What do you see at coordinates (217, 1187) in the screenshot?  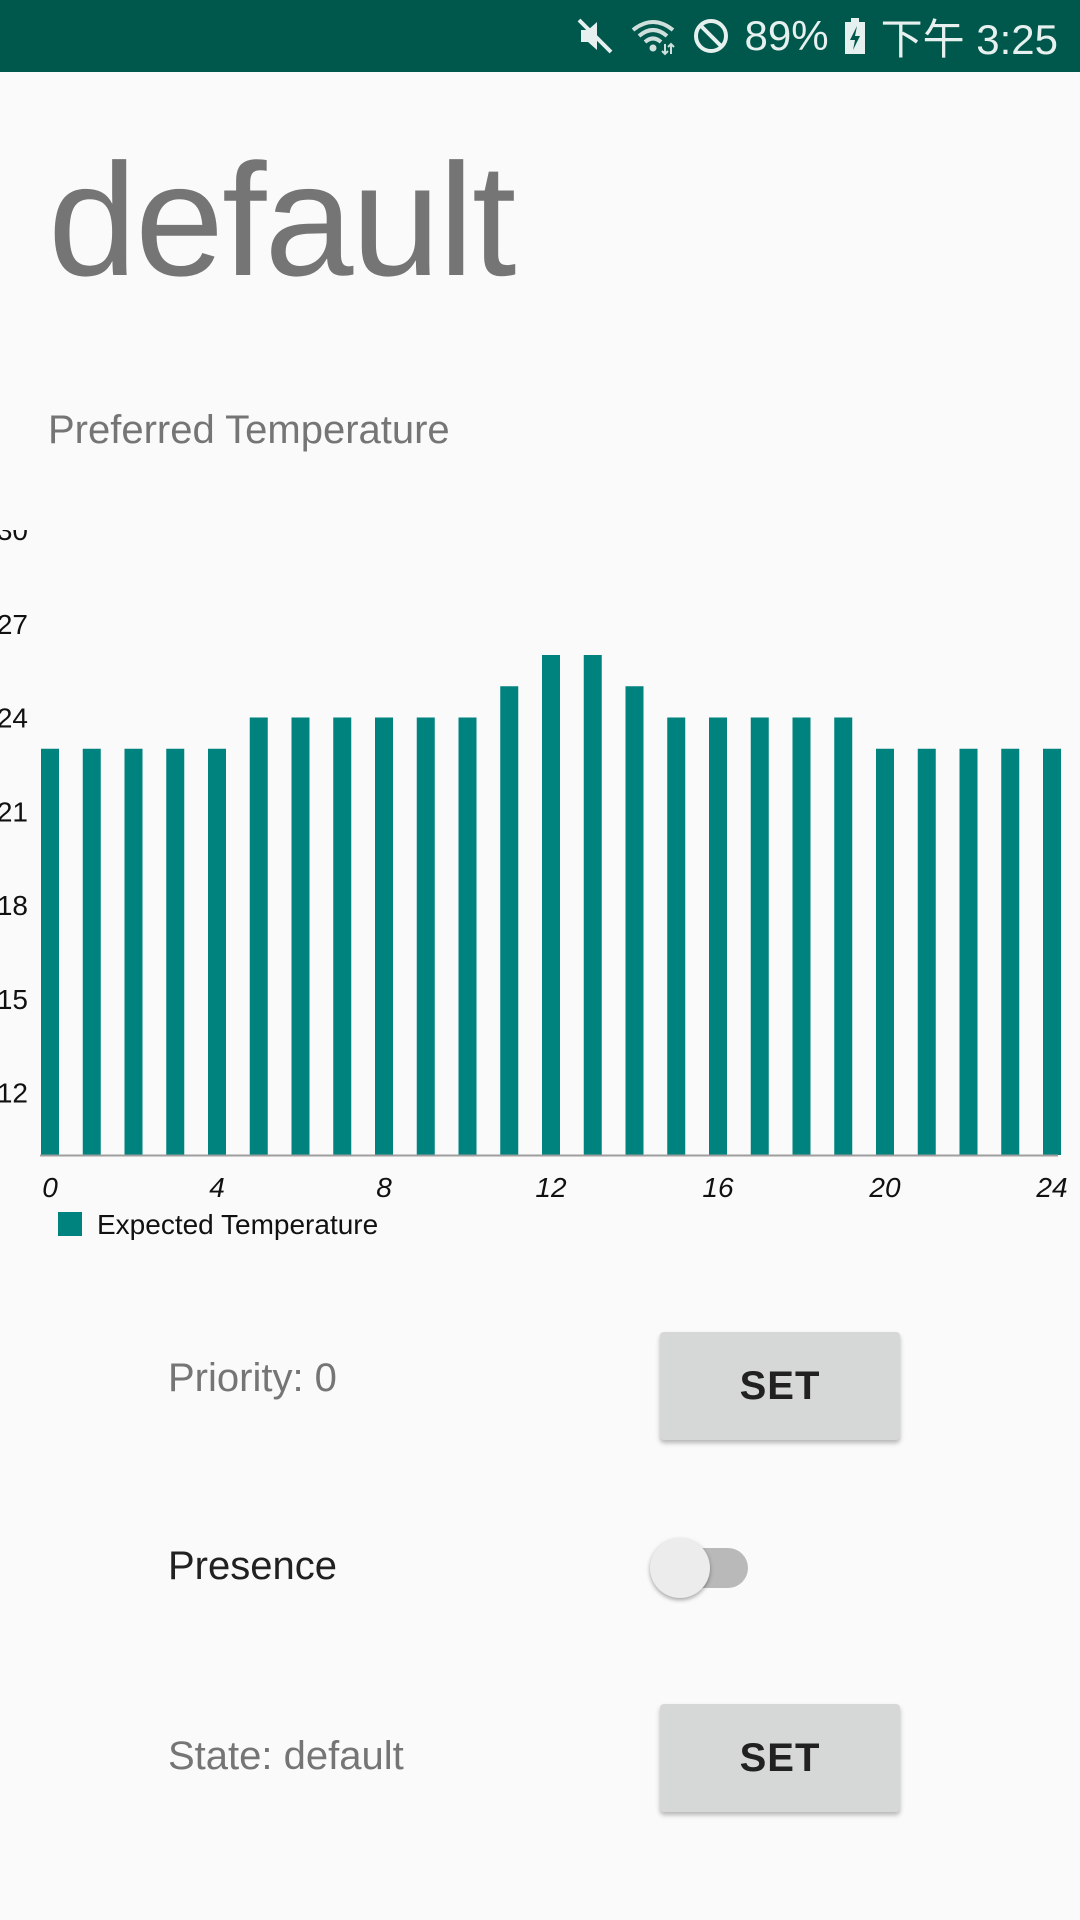 I see `x-tick-label: 4` at bounding box center [217, 1187].